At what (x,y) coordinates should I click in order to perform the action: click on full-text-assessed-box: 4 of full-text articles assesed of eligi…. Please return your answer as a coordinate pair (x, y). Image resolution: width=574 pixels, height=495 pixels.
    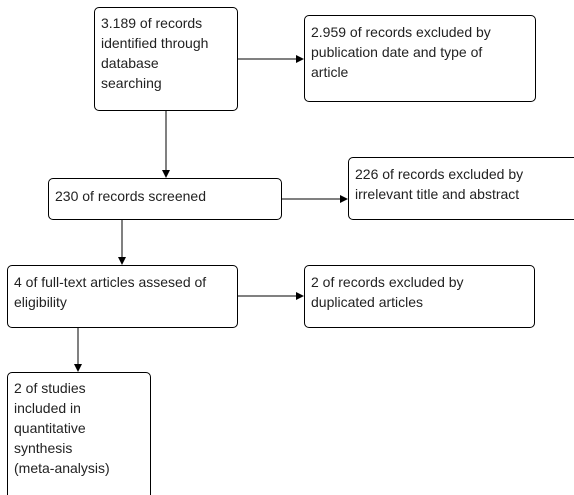
    Looking at the image, I should click on (122, 296).